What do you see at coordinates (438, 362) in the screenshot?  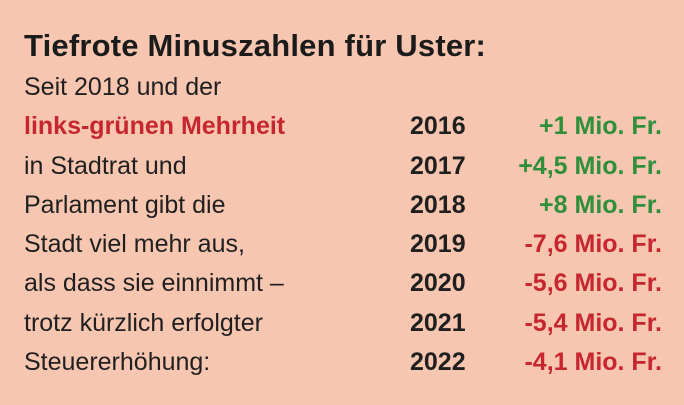 I see `year-label: 2022` at bounding box center [438, 362].